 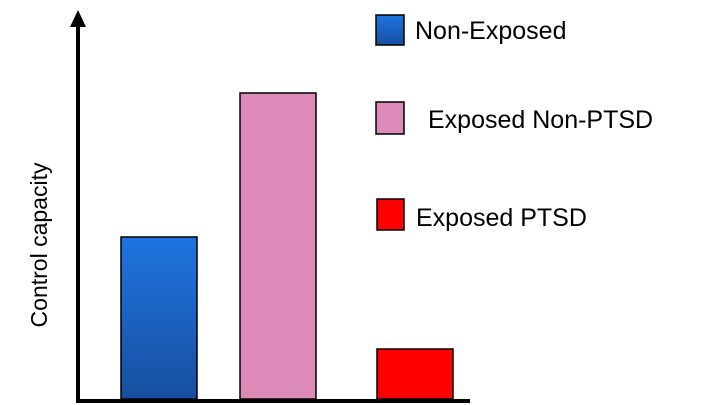 I want to click on legend-label: Exposed PTSD, so click(x=501, y=218).